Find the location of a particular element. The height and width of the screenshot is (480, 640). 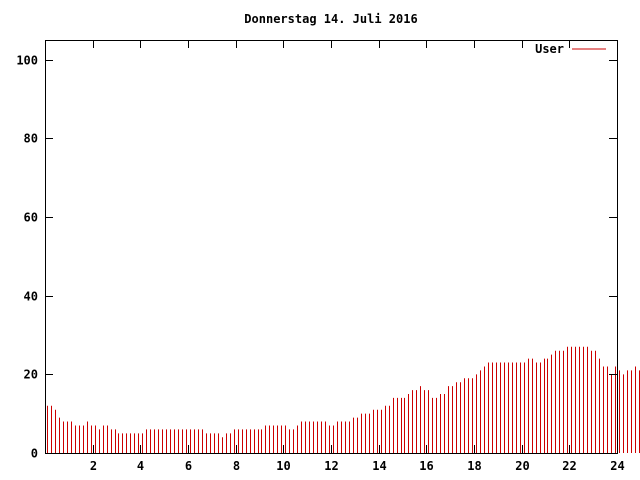

chart-title: Donnerstag 14. Juli 2016 is located at coordinates (330, 19).